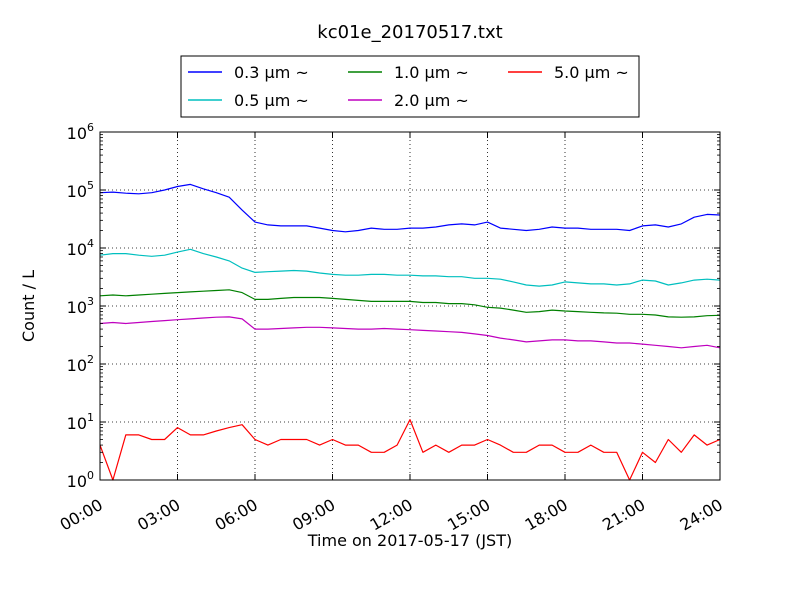  Describe the element at coordinates (271, 72) in the screenshot. I see `legend-label: 0.3 μm ~` at that location.